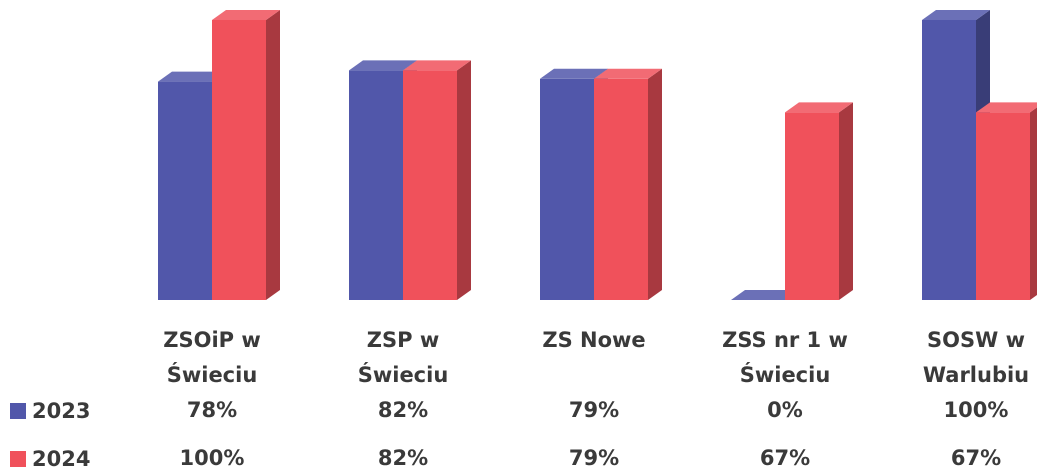 The image size is (1037, 470). What do you see at coordinates (212, 357) in the screenshot?
I see `category-label: ZSOiP w Świeciu` at bounding box center [212, 357].